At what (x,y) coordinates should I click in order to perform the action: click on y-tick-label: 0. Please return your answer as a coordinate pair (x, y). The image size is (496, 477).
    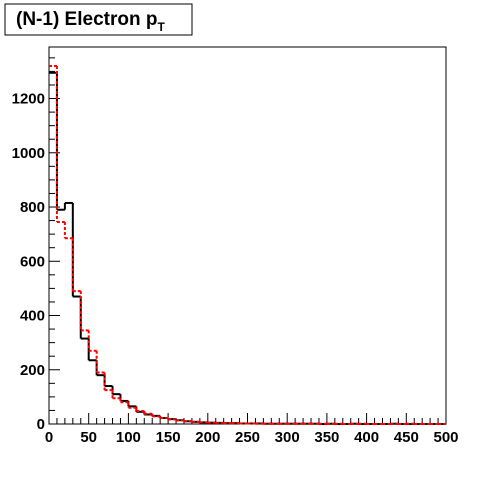
    Looking at the image, I should click on (41, 424).